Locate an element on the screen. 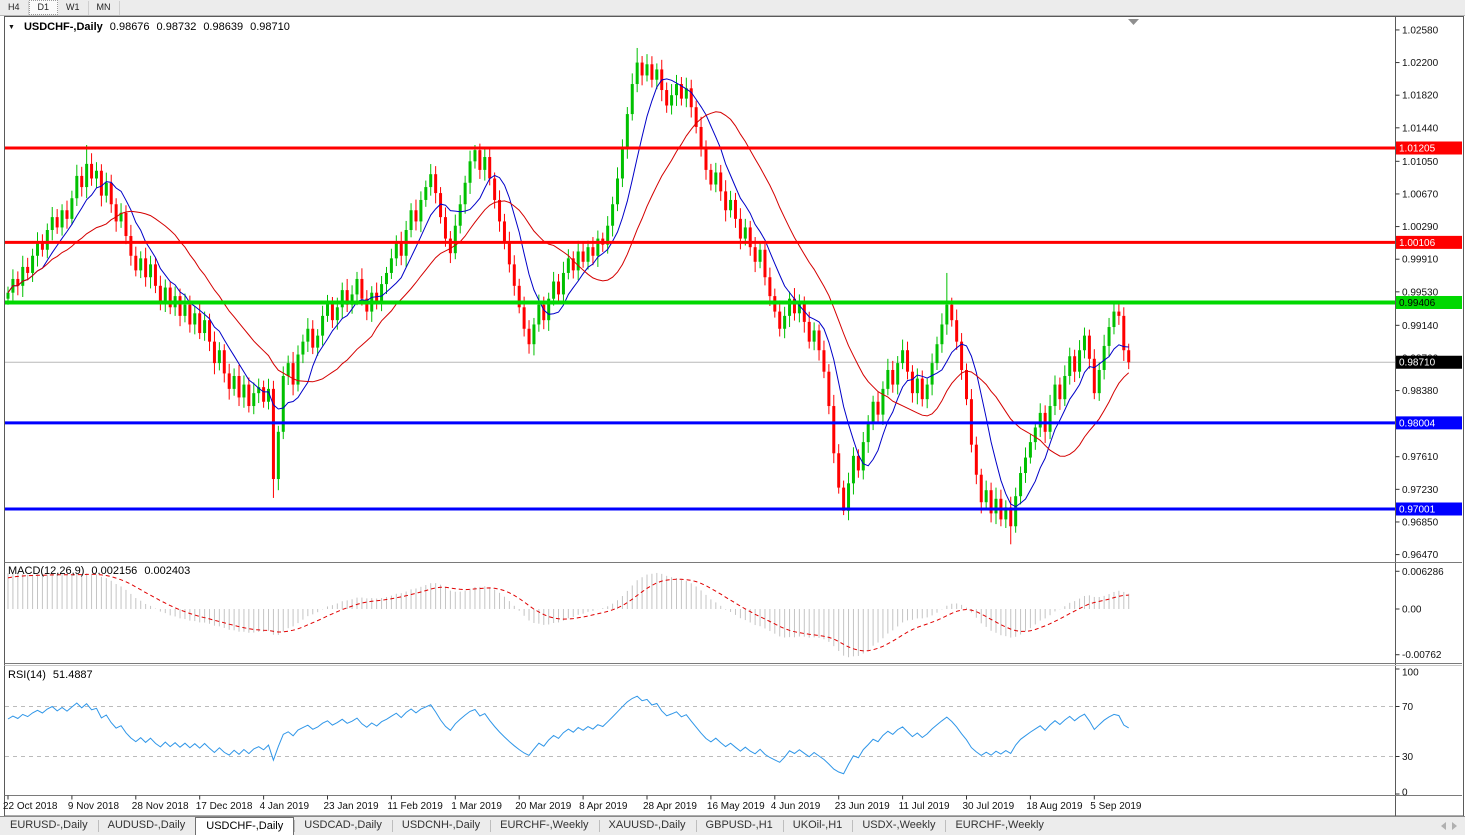 Image resolution: width=1465 pixels, height=835 pixels. timeframe-button-d1: D1 is located at coordinates (43, 7).